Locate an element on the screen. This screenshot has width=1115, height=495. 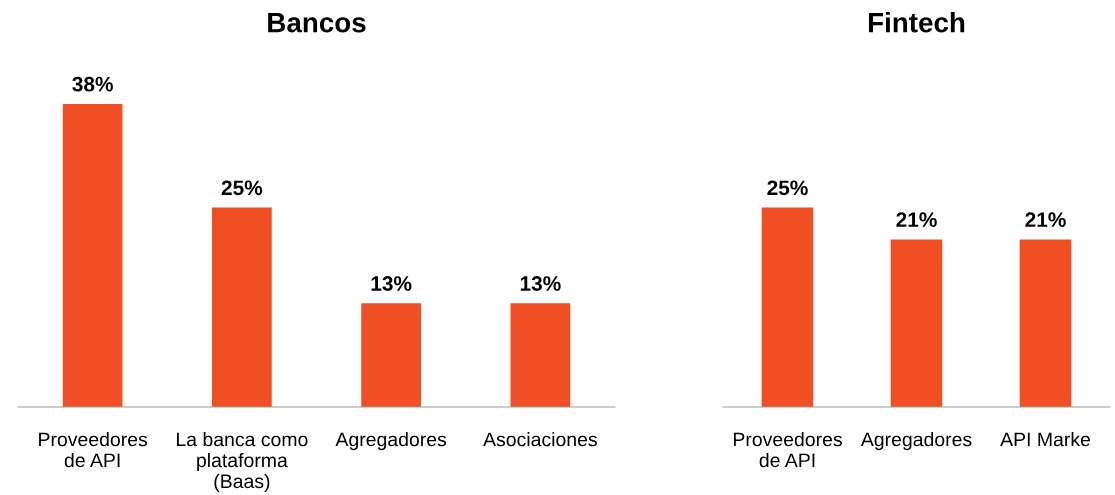
x-tick-label: Asociaciones is located at coordinates (540, 439).